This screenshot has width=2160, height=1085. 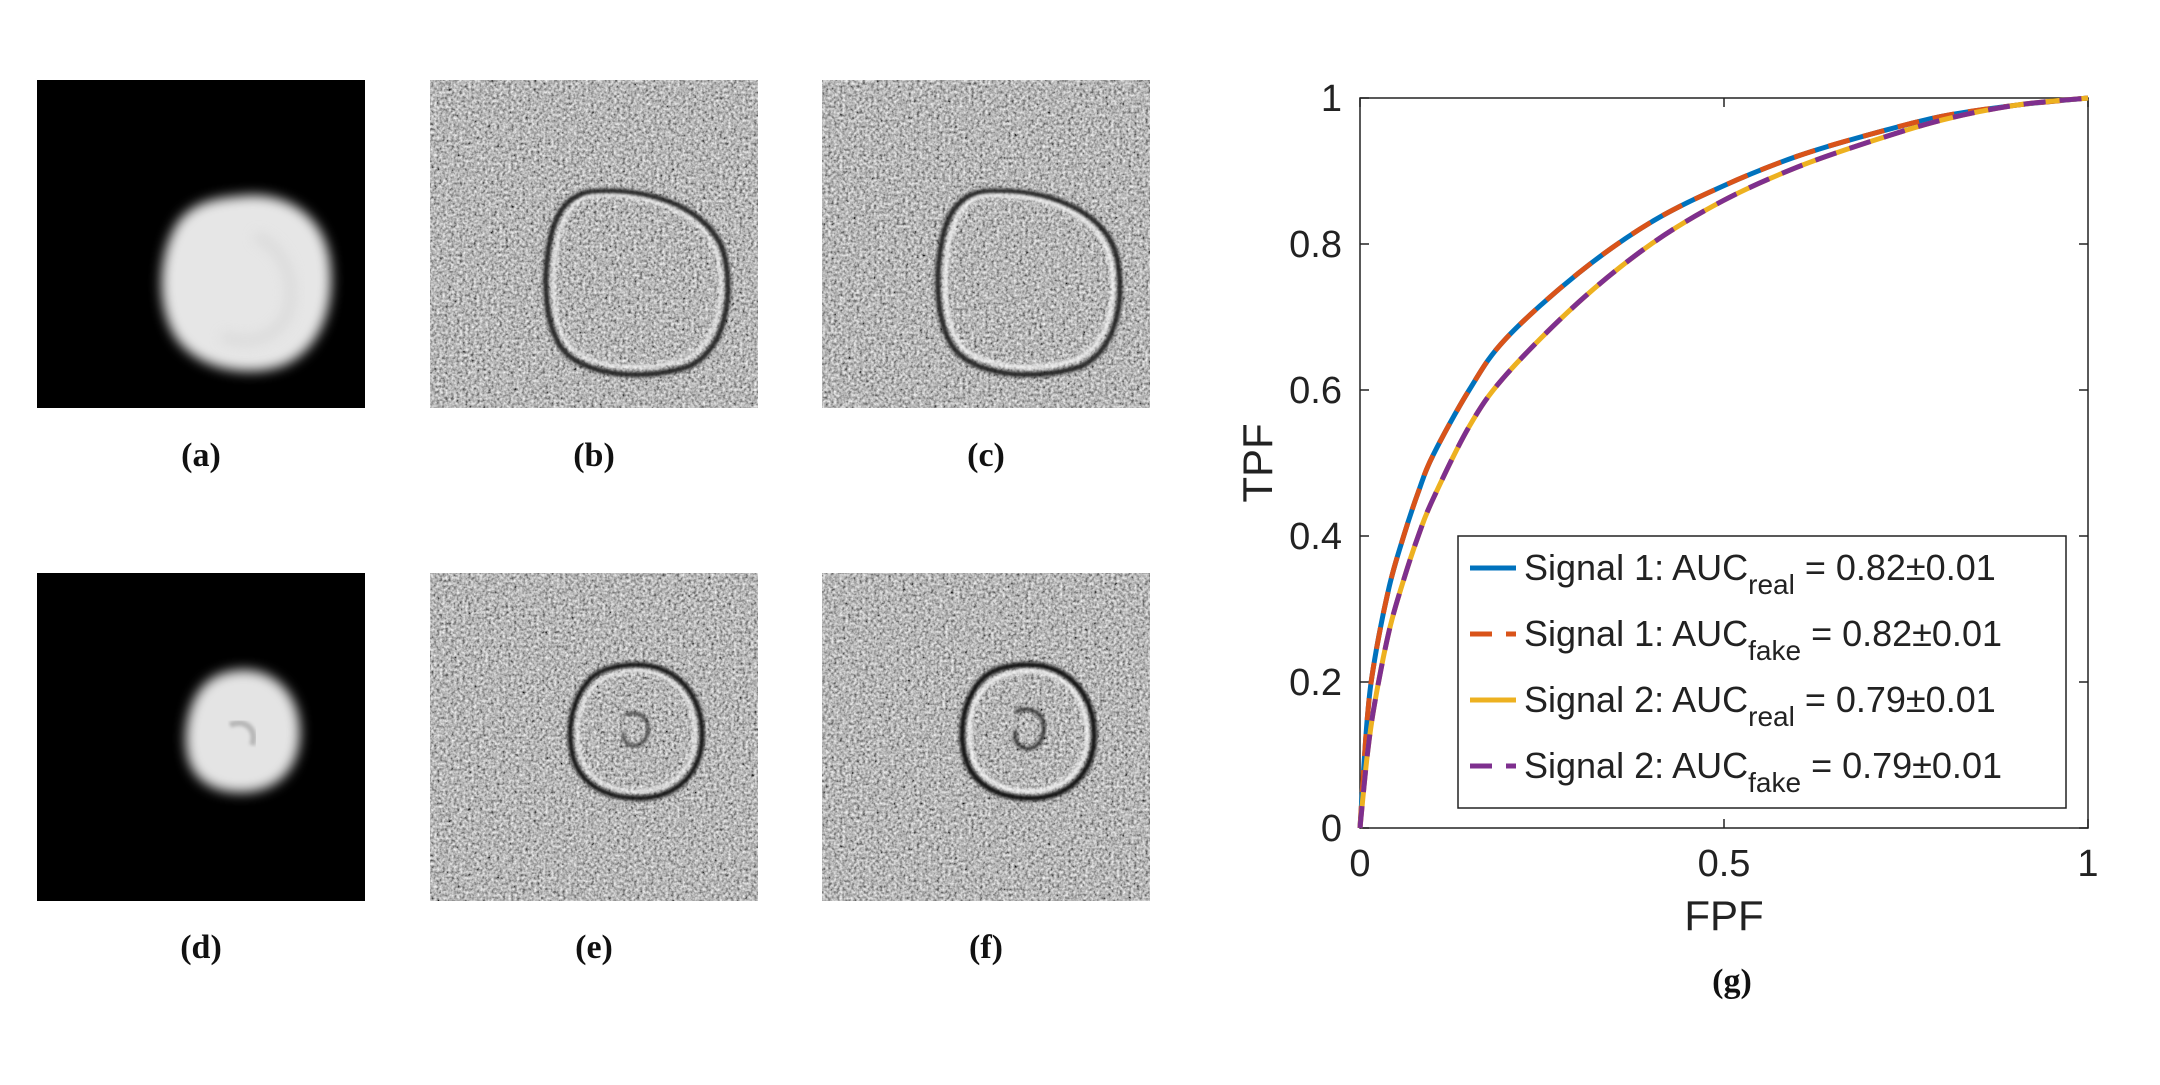 I want to click on legend-entry-2: Signal 1: AUCfake = 0.82±0.01, so click(x=1763, y=639).